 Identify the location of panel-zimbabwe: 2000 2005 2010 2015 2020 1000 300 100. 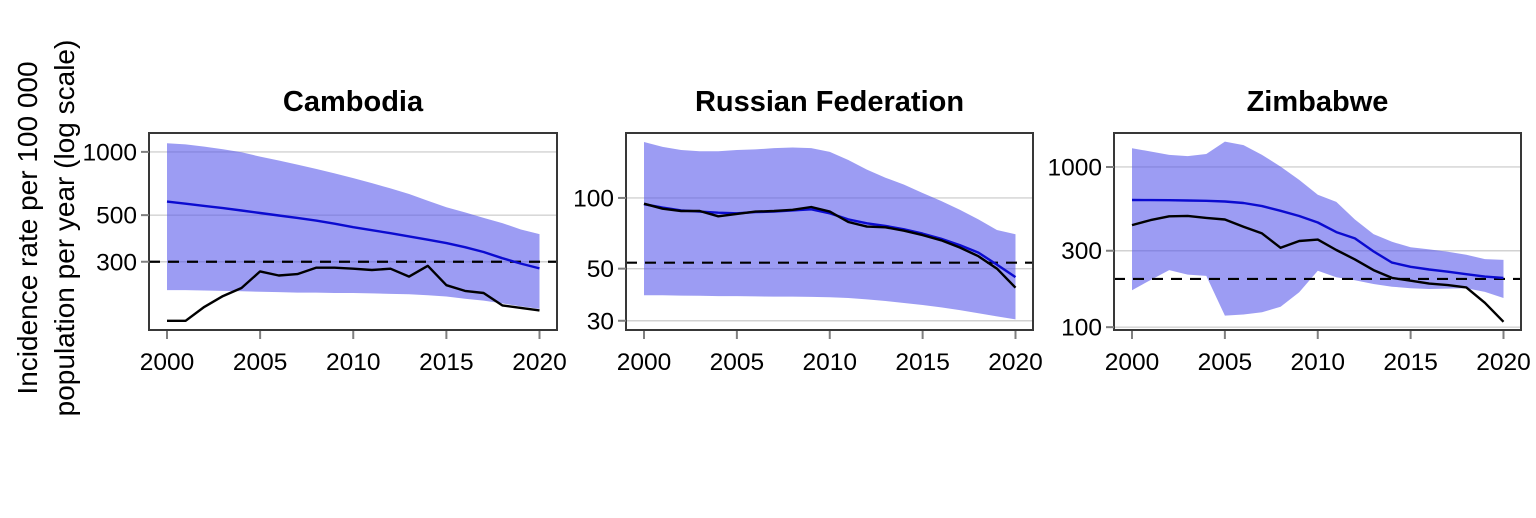
(1289, 254).